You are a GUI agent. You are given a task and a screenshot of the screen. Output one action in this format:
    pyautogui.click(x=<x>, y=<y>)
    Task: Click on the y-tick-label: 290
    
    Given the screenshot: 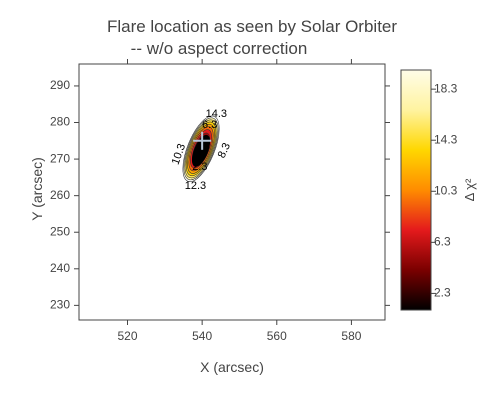 What is the action you would take?
    pyautogui.click(x=60, y=85)
    